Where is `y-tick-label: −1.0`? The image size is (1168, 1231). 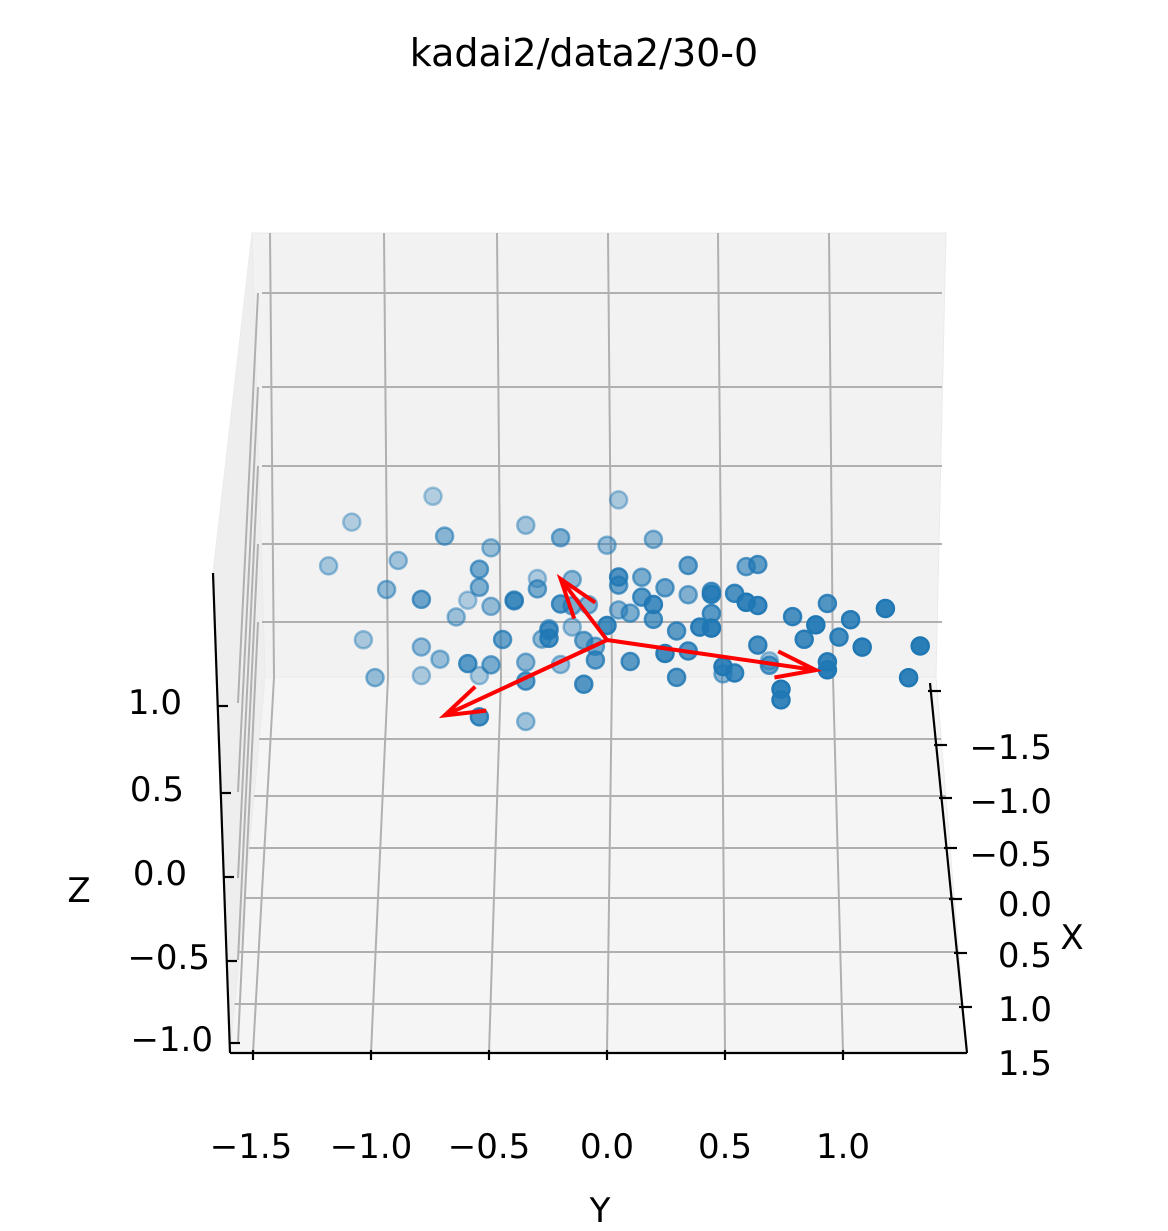 y-tick-label: −1.0 is located at coordinates (371, 1147).